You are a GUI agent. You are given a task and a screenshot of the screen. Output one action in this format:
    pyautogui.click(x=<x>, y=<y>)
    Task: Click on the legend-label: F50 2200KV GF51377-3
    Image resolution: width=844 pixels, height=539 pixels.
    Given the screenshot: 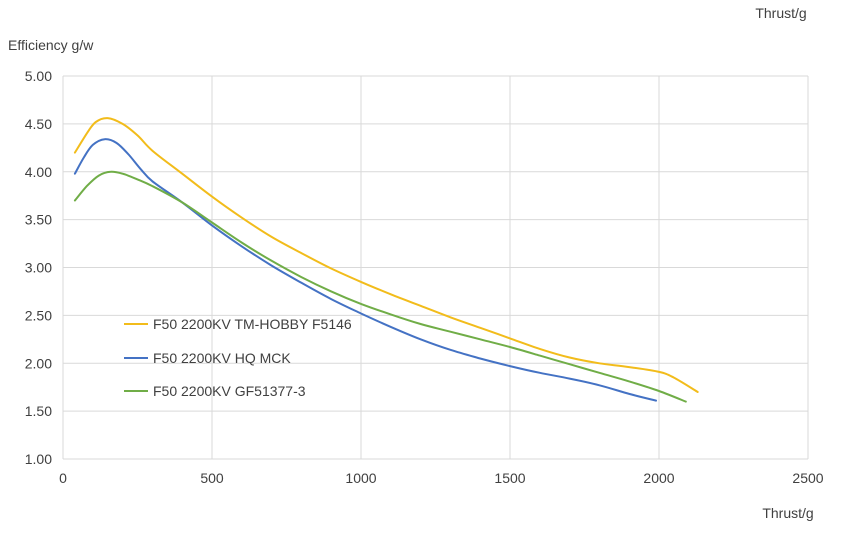 What is the action you would take?
    pyautogui.click(x=229, y=391)
    